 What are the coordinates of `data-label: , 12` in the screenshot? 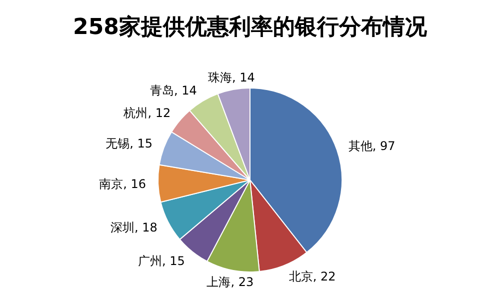 It's located at (159, 113).